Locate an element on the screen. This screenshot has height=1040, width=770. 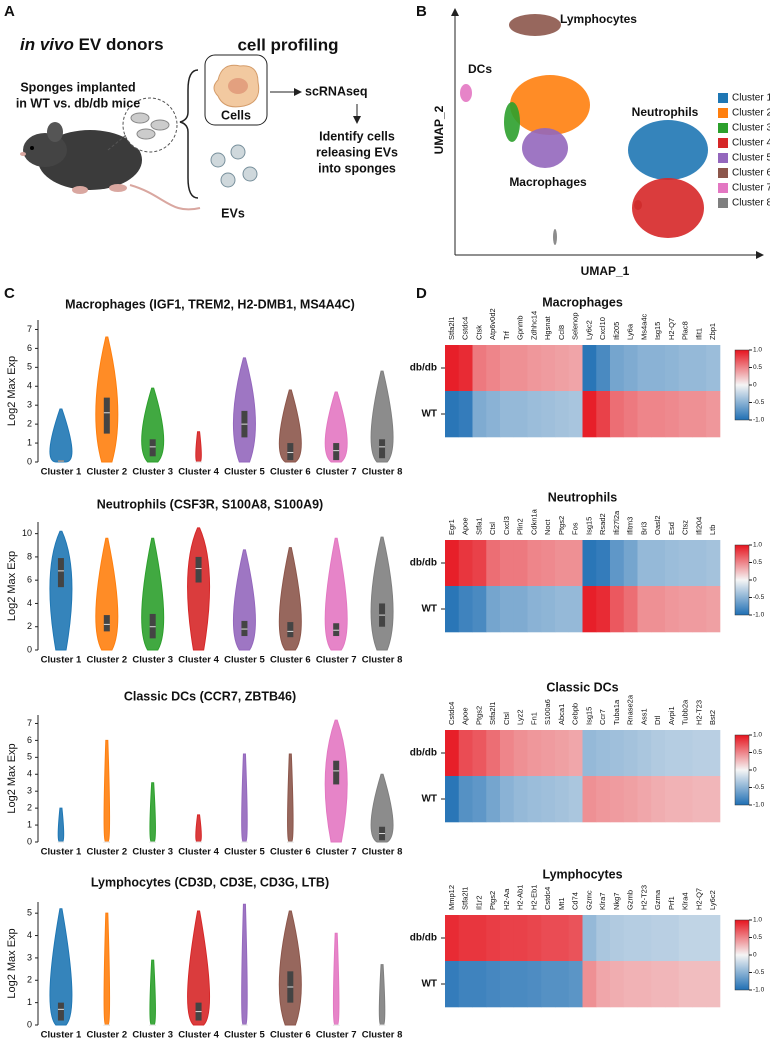
x-tick-label: Cluster 4 is located at coordinates (198, 472).